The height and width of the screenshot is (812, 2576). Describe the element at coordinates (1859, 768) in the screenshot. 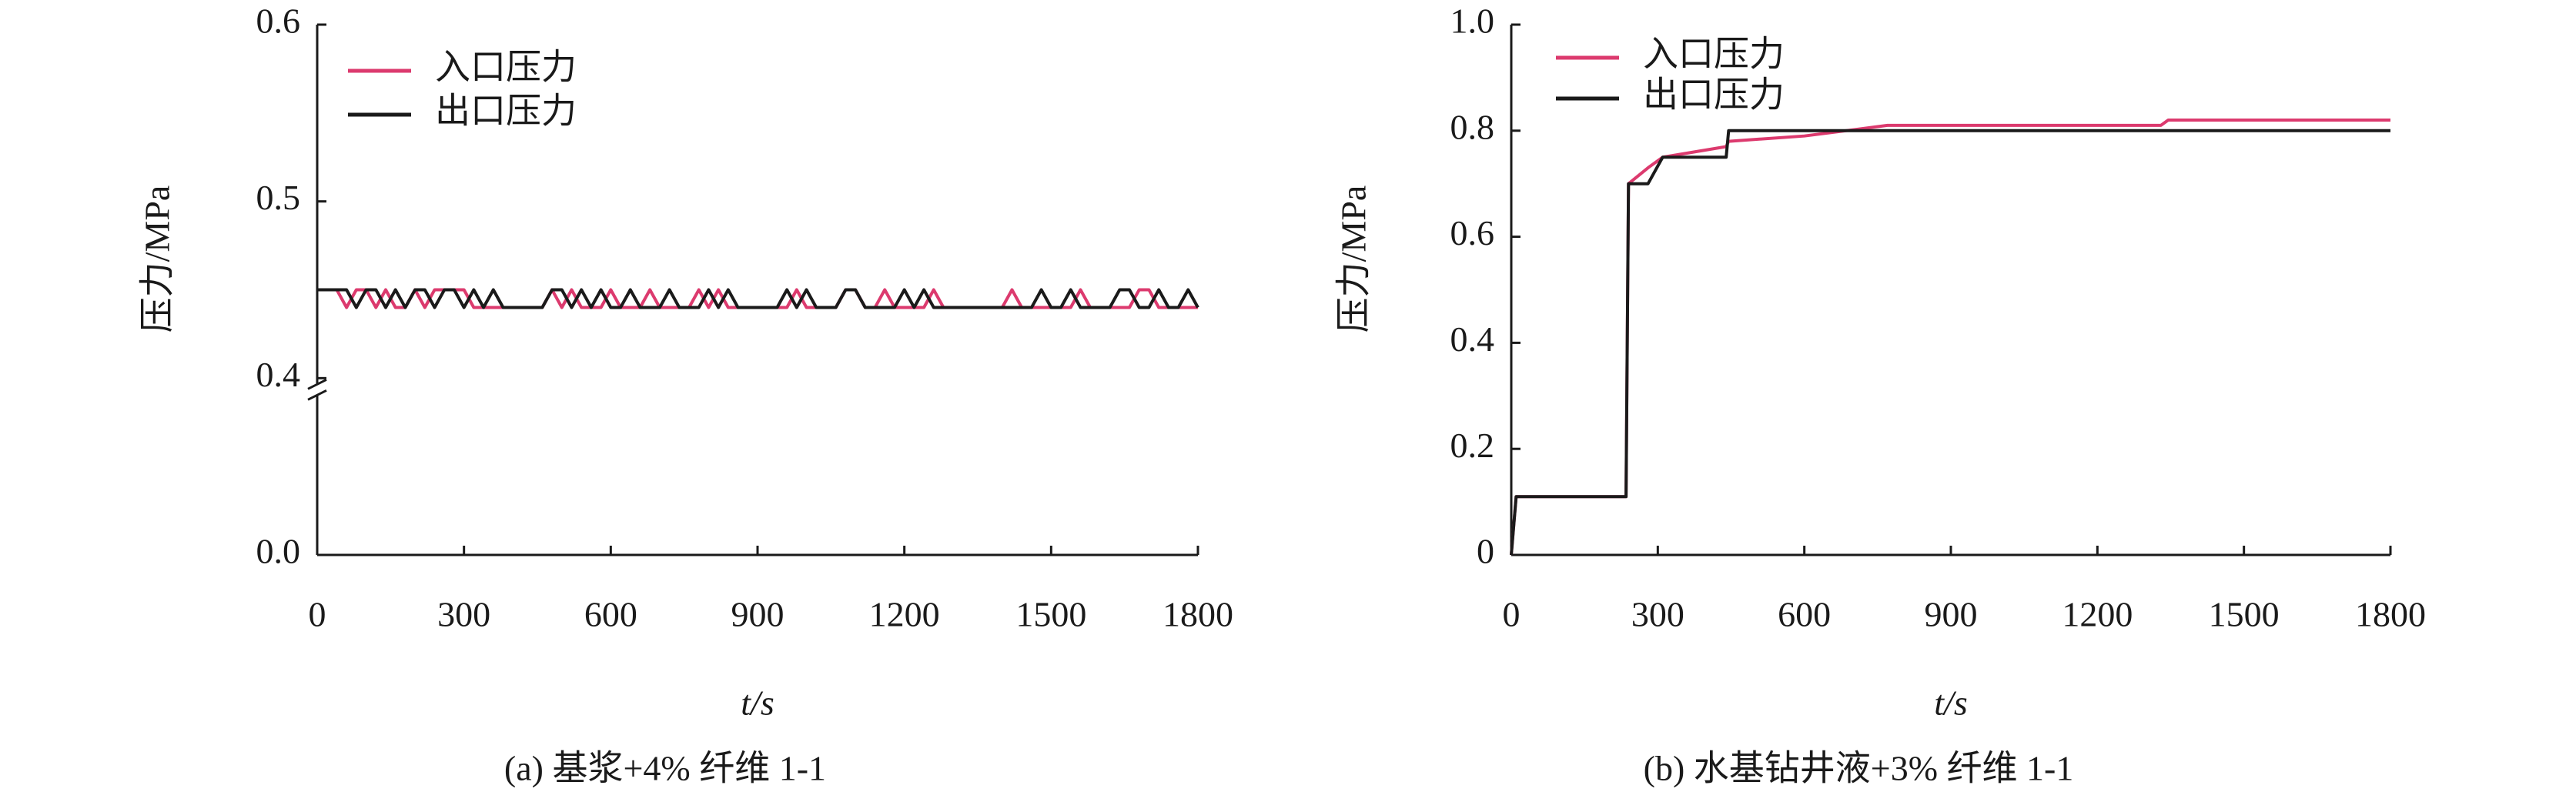

I see `caption: (b) 水基钻井液+3% 纤维 1-1` at that location.